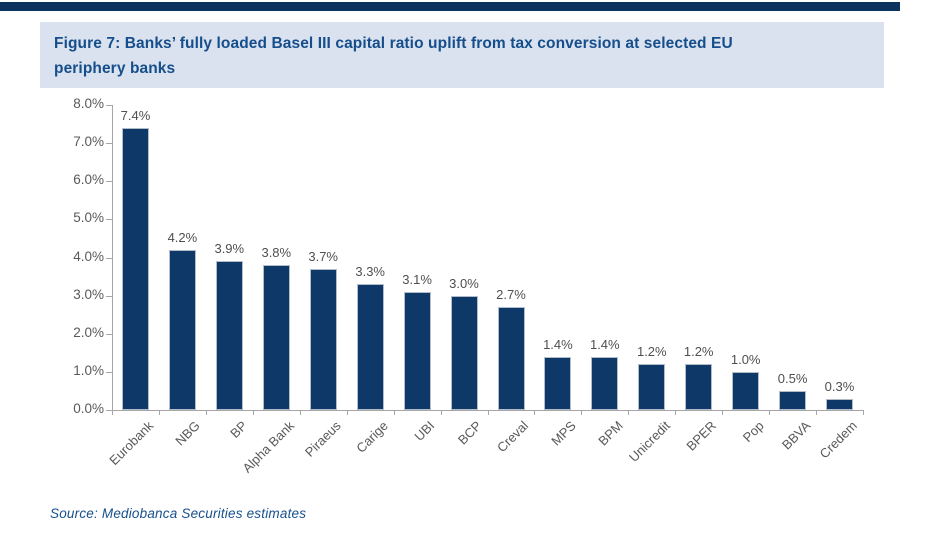 The image size is (935, 547). I want to click on bar-bpm, so click(605, 383).